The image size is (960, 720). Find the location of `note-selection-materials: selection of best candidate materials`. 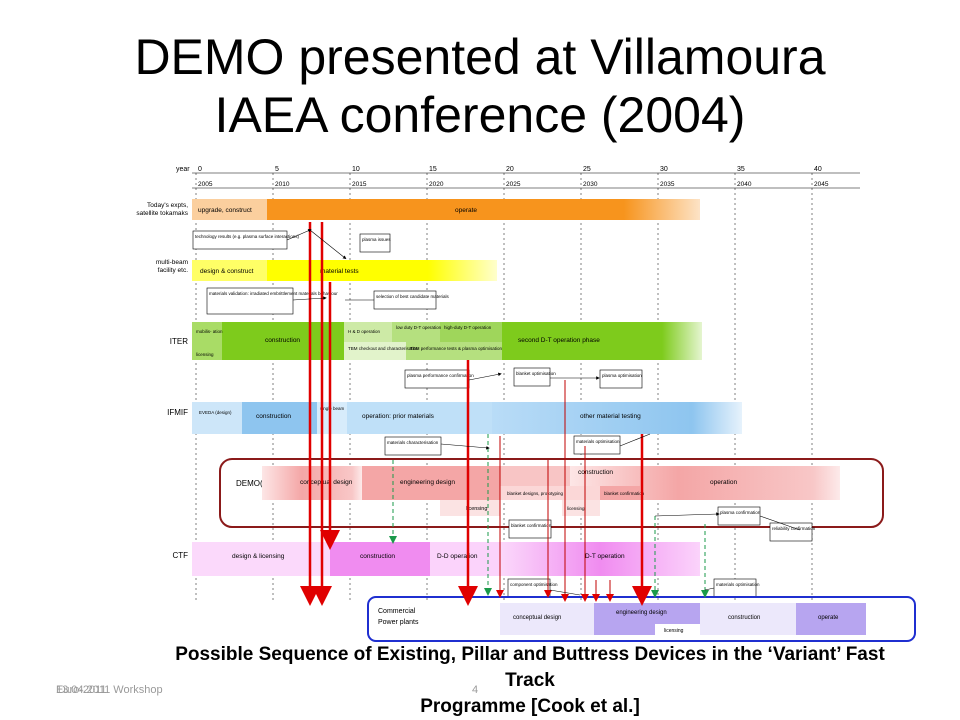

note-selection-materials: selection of best candidate materials is located at coordinates (411, 300).